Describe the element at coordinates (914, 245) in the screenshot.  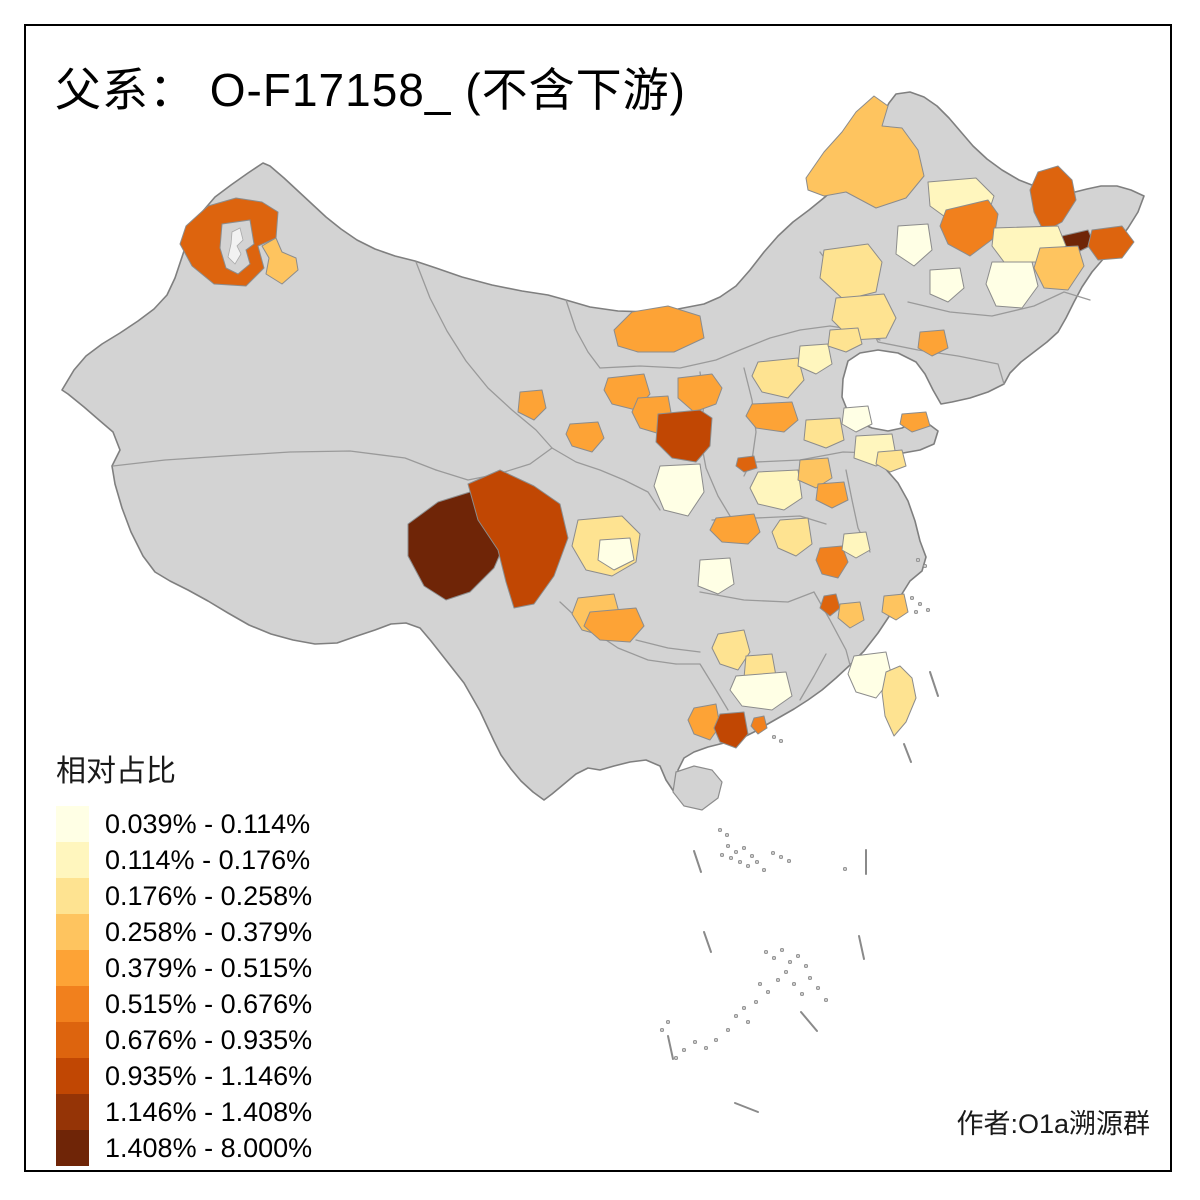
I see `map-region-r14` at that location.